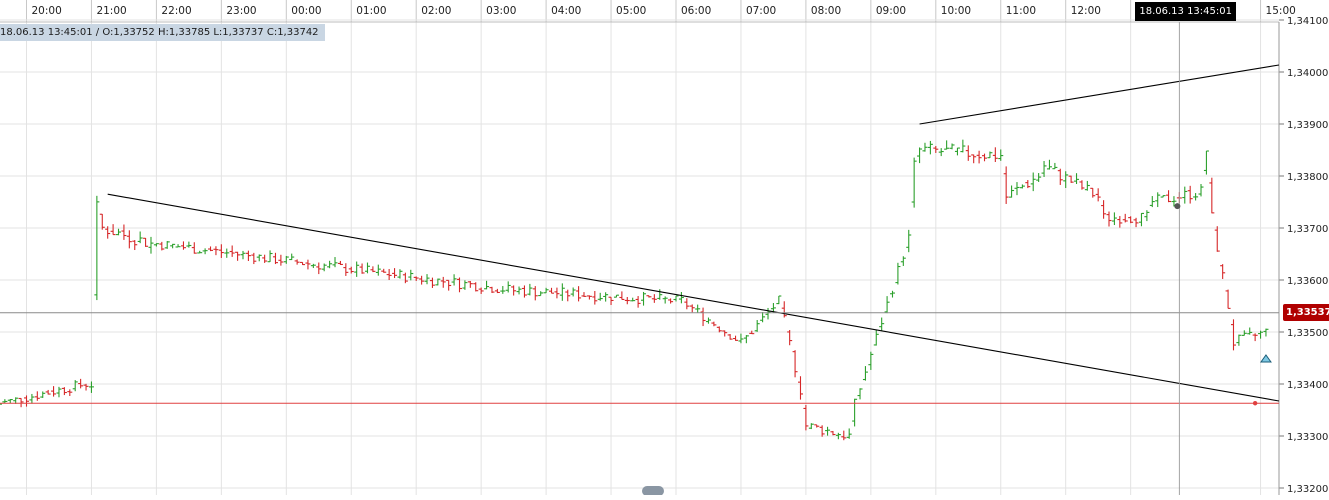 The height and width of the screenshot is (500, 1329). What do you see at coordinates (1177, 206) in the screenshot?
I see `crosshair-point` at bounding box center [1177, 206].